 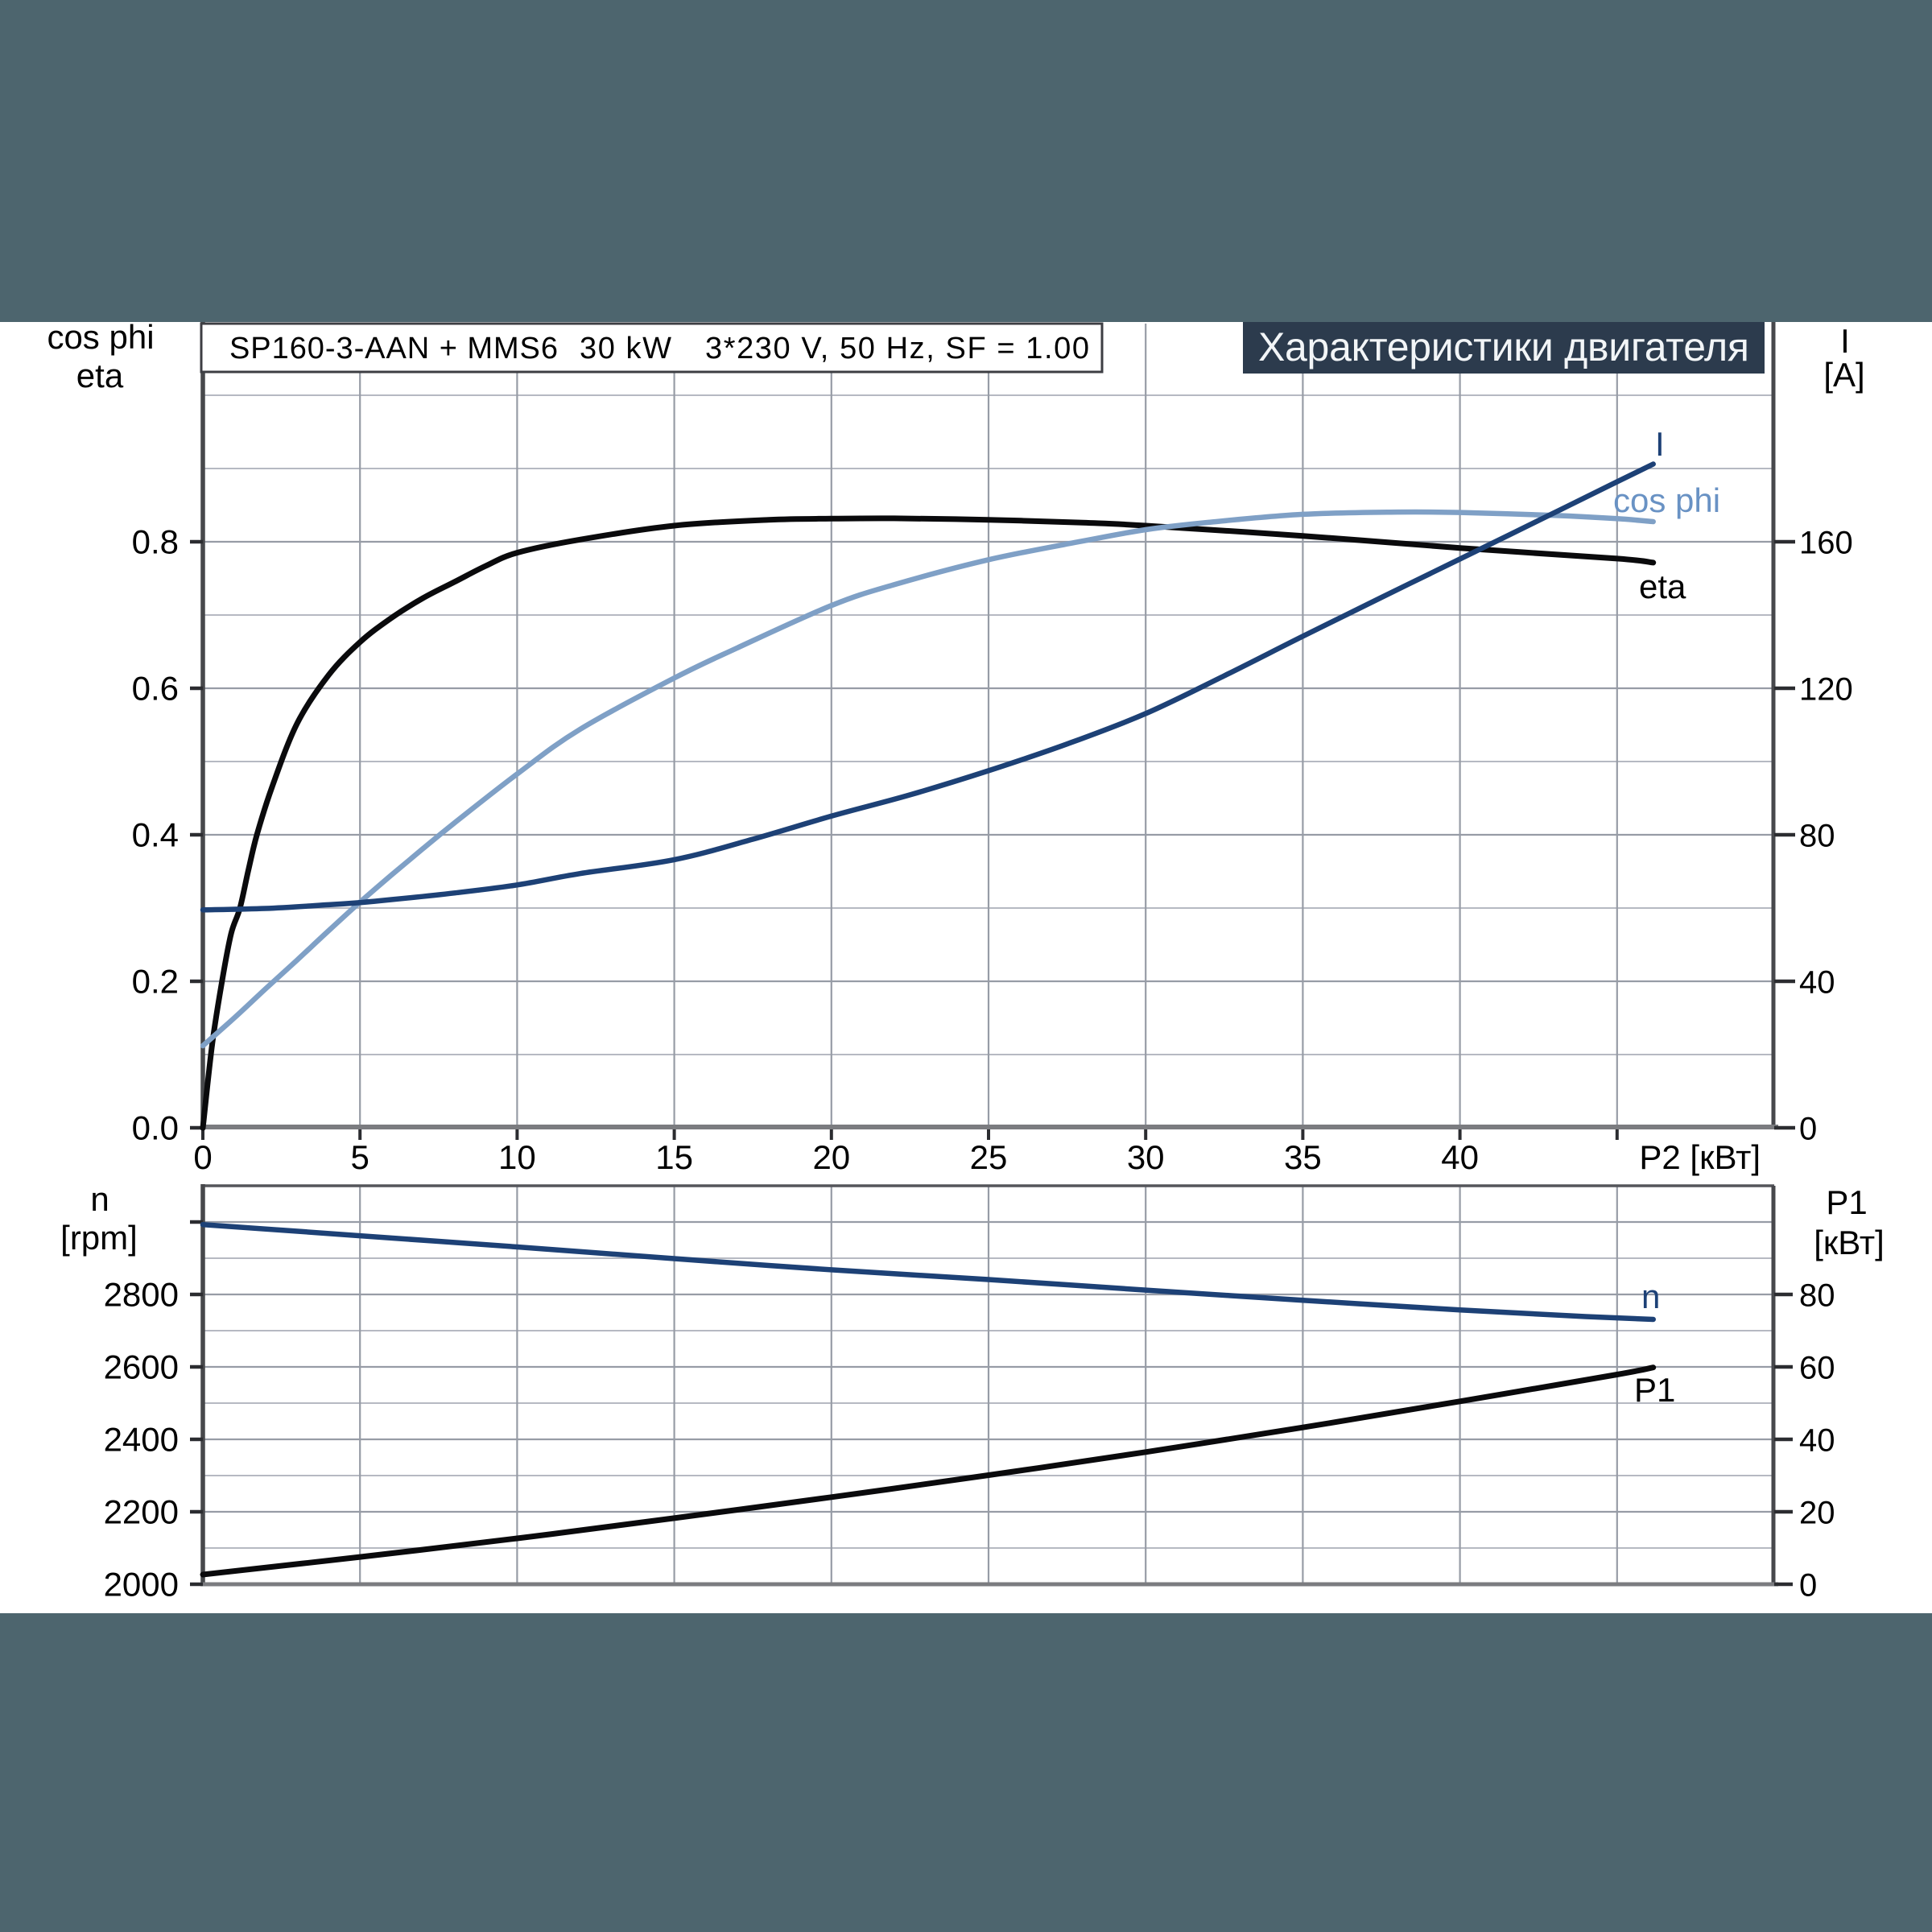 What do you see at coordinates (393, 348) in the screenshot?
I see `svg-text: SP160-3-AAN + MMS6` at bounding box center [393, 348].